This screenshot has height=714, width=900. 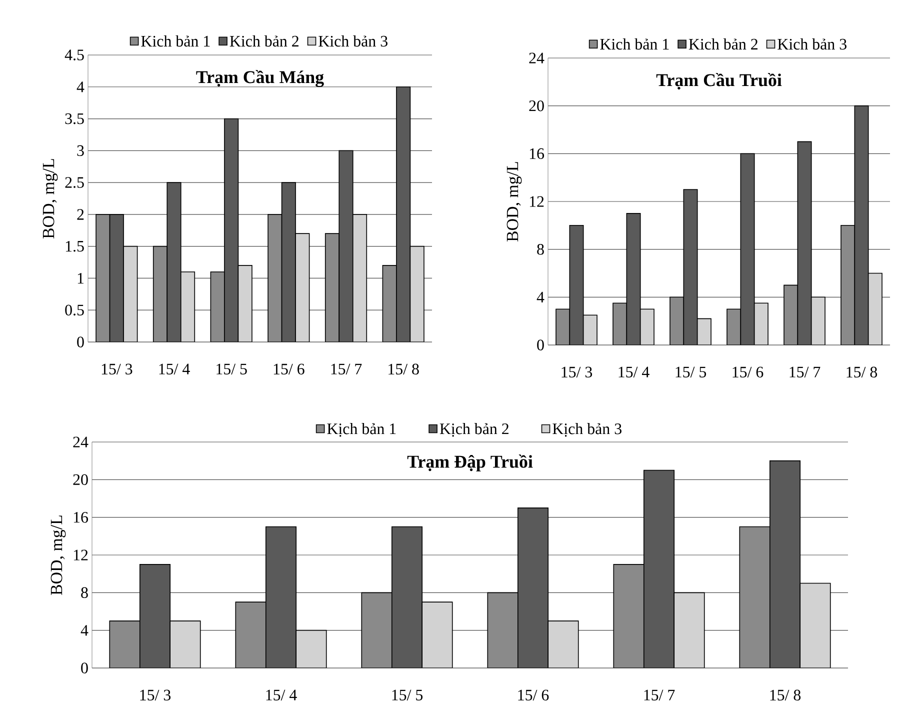 I want to click on y-tick-label: 2, so click(x=80, y=214).